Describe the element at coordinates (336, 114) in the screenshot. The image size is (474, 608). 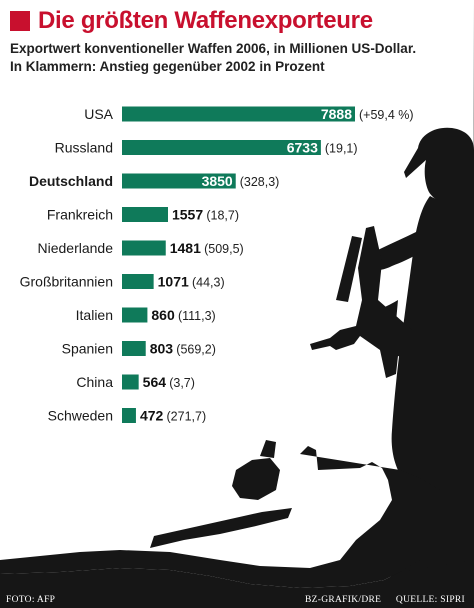
I see `value-label: 7888` at that location.